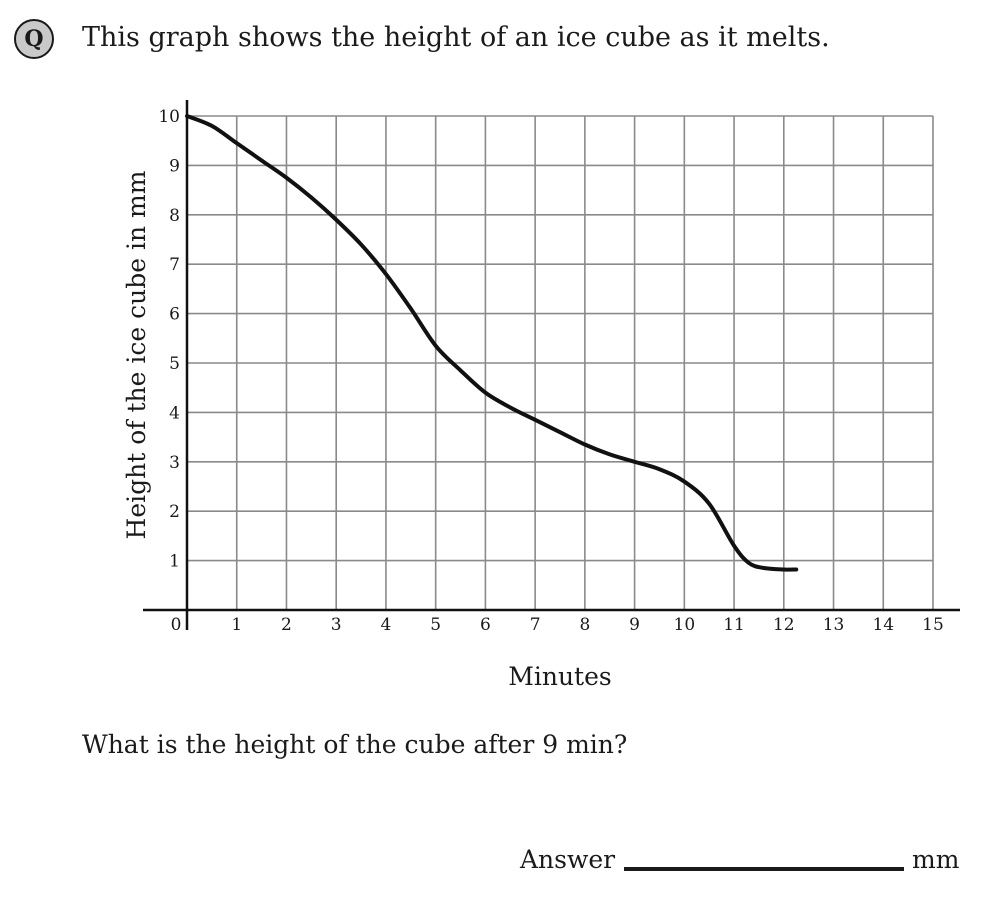  What do you see at coordinates (535, 625) in the screenshot?
I see `x-tick-label: 7` at bounding box center [535, 625].